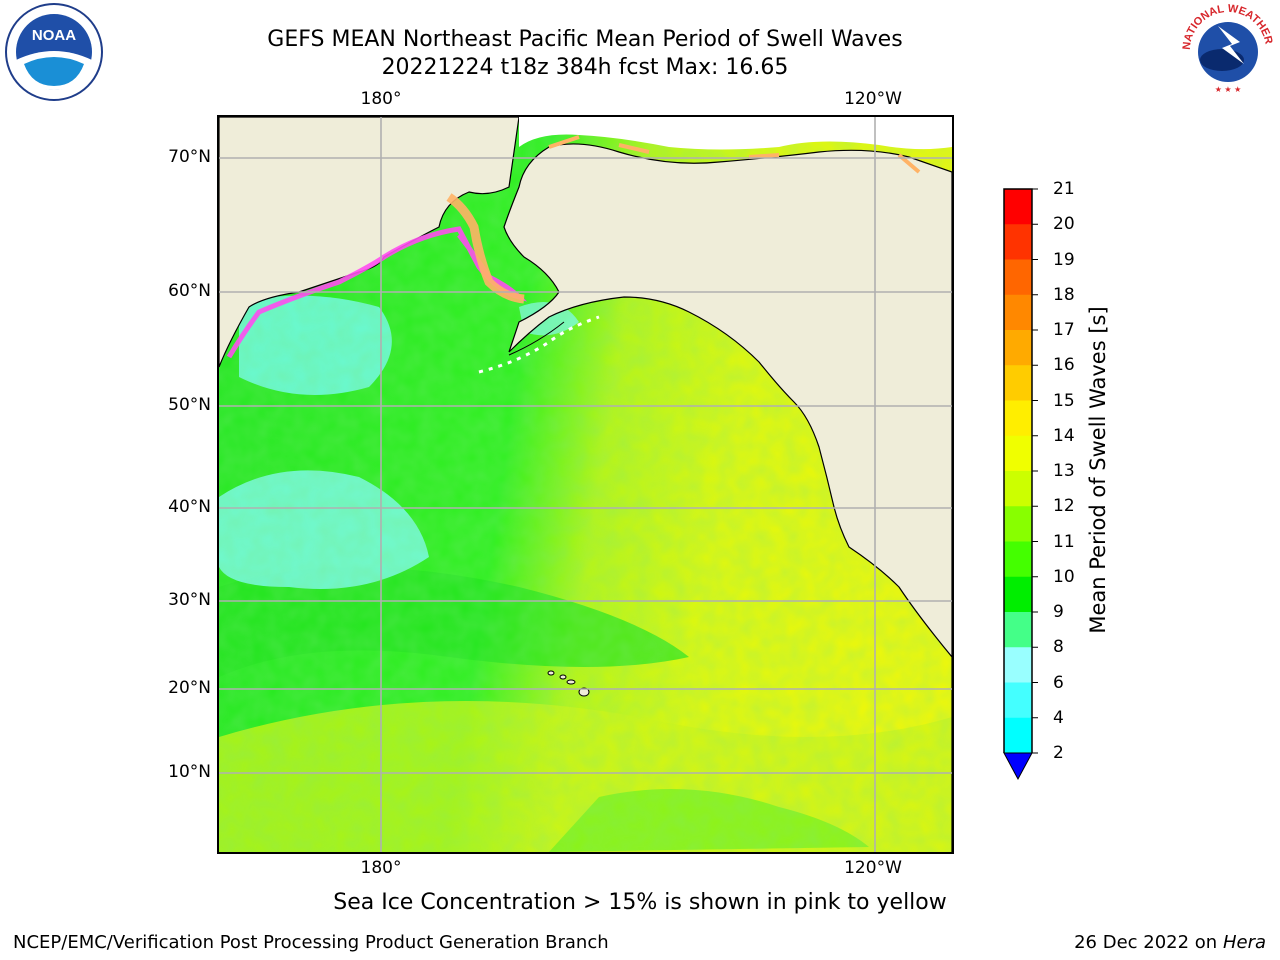 Image resolution: width=1280 pixels, height=960 pixels. Describe the element at coordinates (585, 67) in the screenshot. I see `chart-subtitle: 20221224 t18z 384h fcst Max: 16.65` at that location.